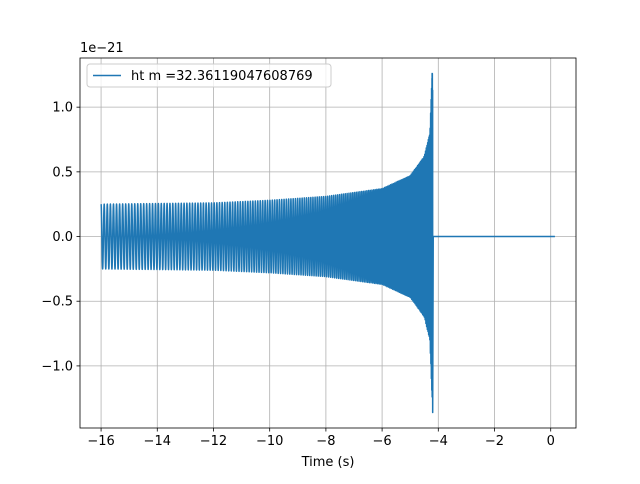  I want to click on y-tick-label: −1.0, so click(57, 366).